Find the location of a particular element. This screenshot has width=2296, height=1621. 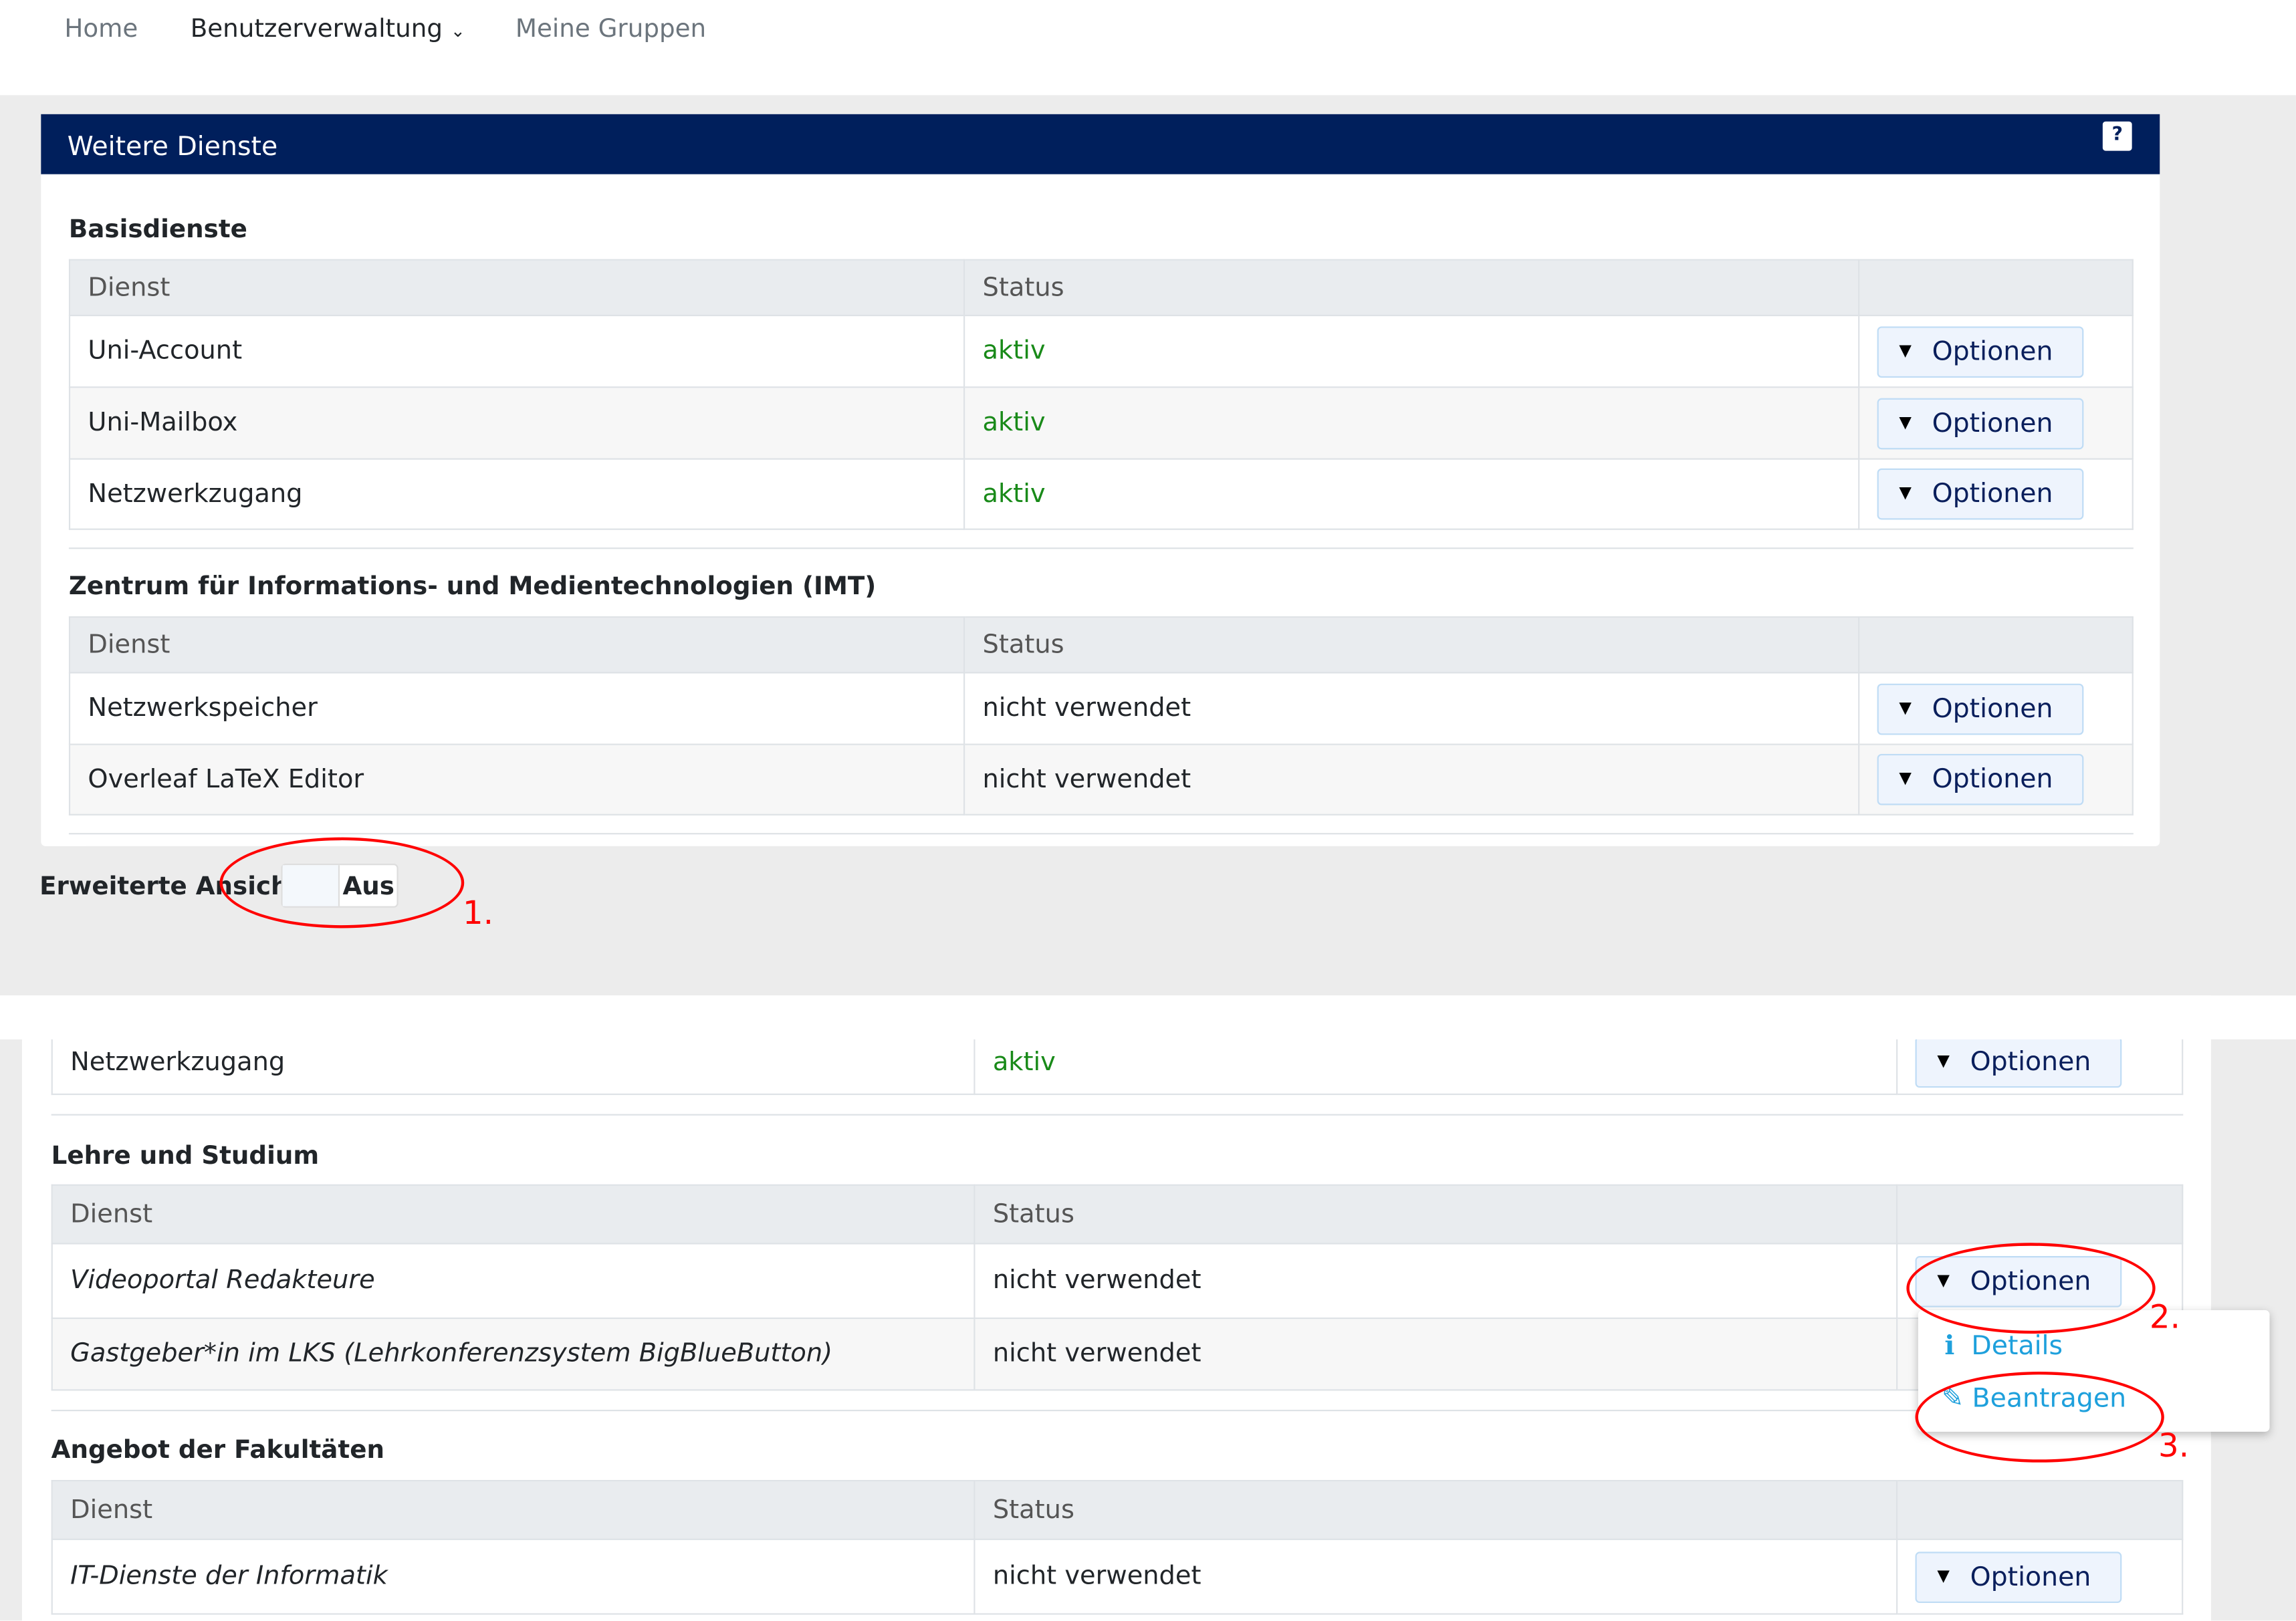

menu-label: Details is located at coordinates (2017, 1346).